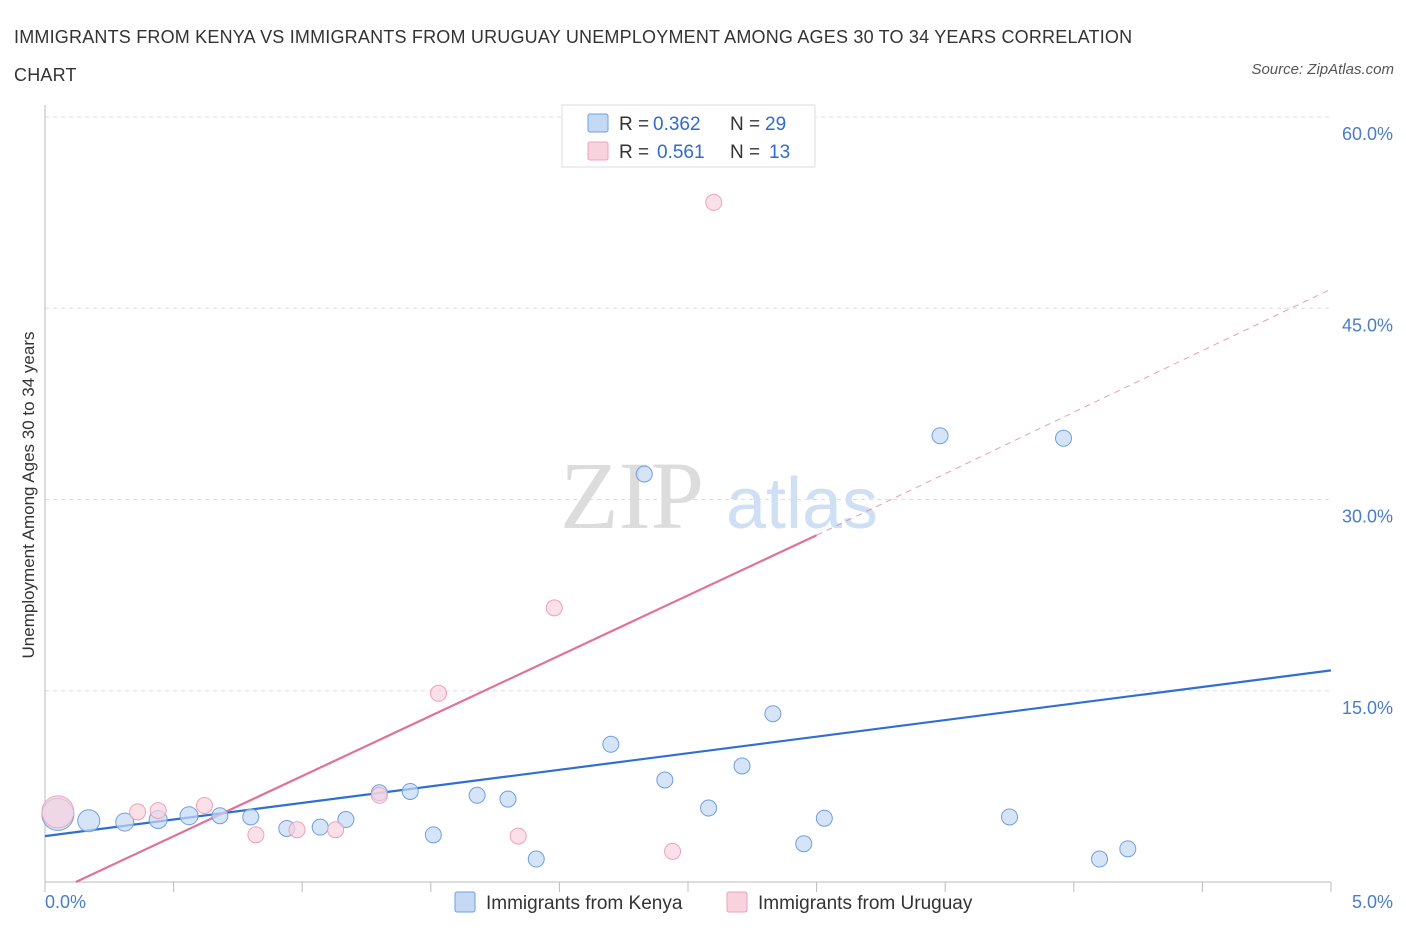 The image size is (1406, 930). What do you see at coordinates (598, 151) in the screenshot?
I see `legend-swatch-uruguay` at bounding box center [598, 151].